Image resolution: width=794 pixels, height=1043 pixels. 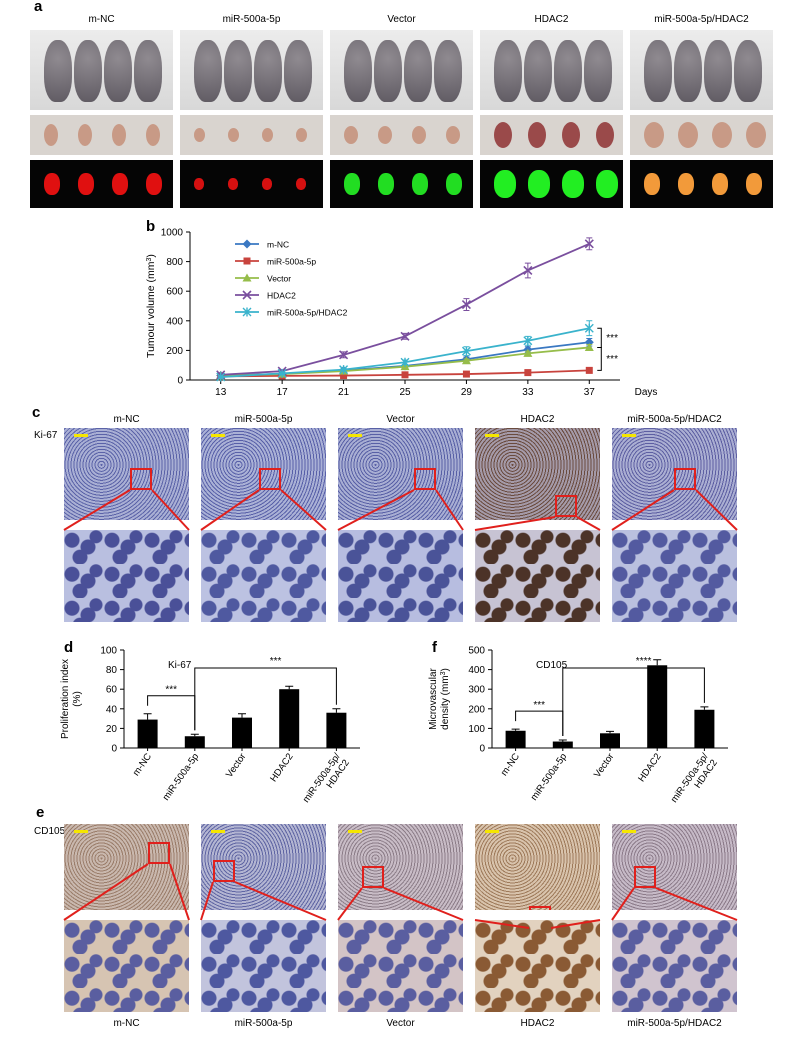 I want to click on panel-letter-d: d, so click(x=69, y=647).